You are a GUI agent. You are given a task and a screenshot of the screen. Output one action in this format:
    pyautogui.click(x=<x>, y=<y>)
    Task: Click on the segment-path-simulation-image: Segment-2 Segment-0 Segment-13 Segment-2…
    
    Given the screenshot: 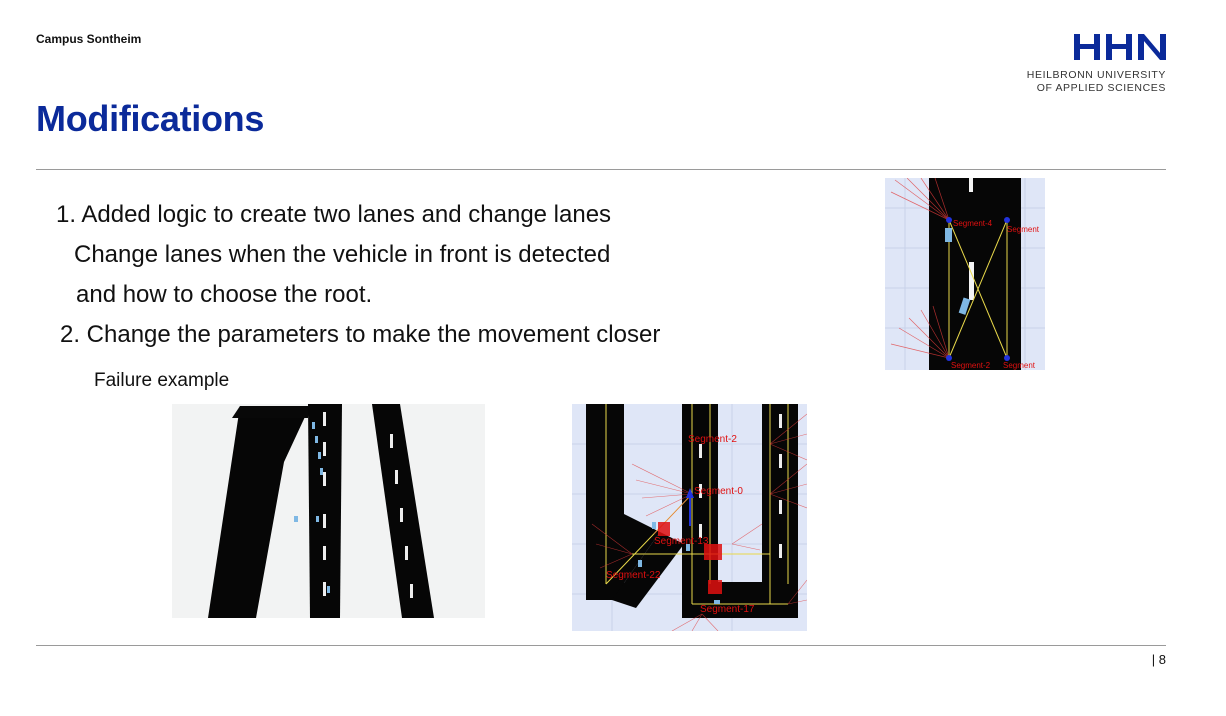 What is the action you would take?
    pyautogui.click(x=689, y=517)
    